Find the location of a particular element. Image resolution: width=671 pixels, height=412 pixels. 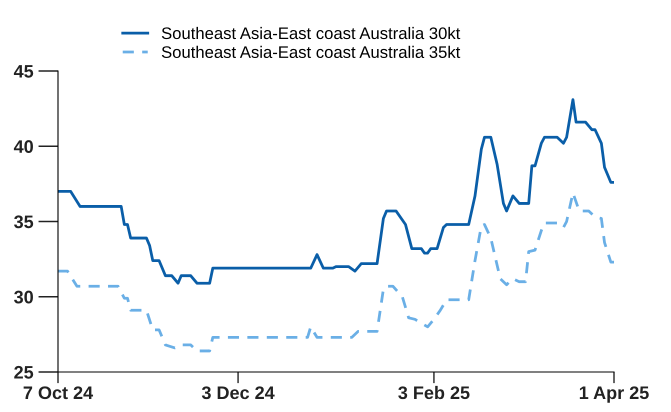

y-tick-label: 40 is located at coordinates (23, 146).